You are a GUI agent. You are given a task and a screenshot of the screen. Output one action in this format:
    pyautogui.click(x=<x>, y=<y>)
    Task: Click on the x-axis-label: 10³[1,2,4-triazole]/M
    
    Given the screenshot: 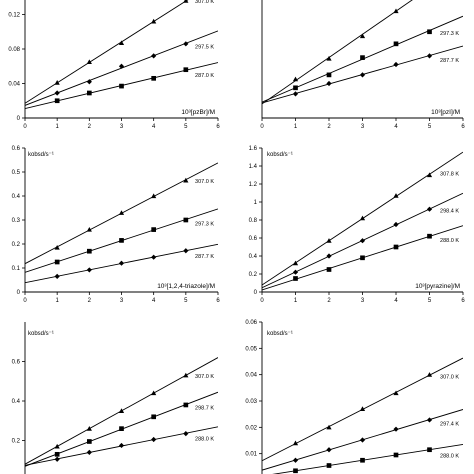 What is the action you would take?
    pyautogui.click(x=186, y=286)
    